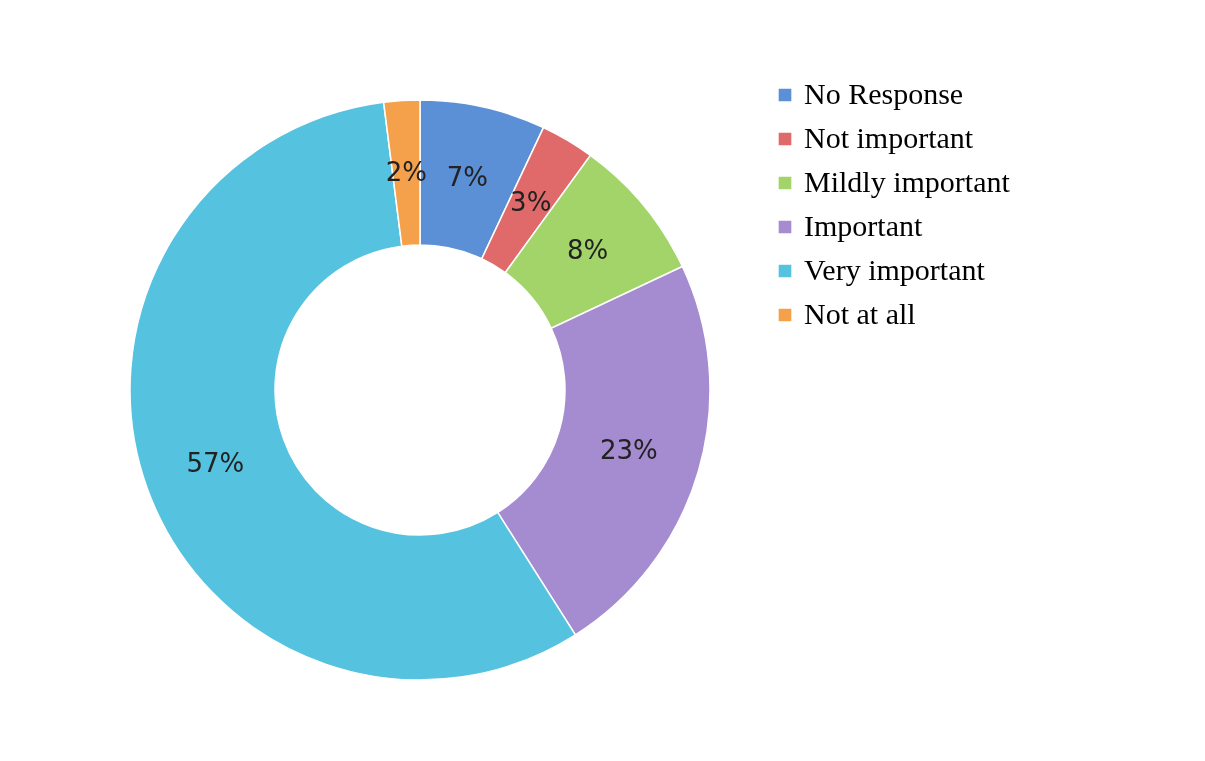 The height and width of the screenshot is (761, 1205). Describe the element at coordinates (895, 269) in the screenshot. I see `legend-label: Very important` at that location.